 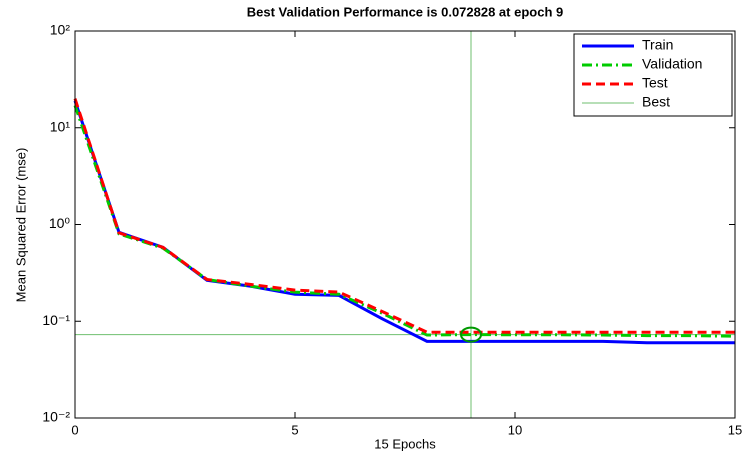 I want to click on y-tick-label: 10⁰, so click(x=60, y=223).